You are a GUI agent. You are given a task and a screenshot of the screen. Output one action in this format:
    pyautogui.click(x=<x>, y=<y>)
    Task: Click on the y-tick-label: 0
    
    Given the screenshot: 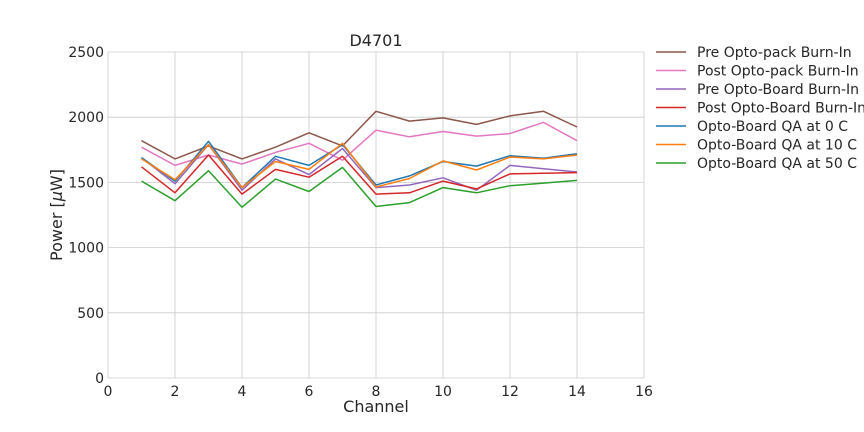 What is the action you would take?
    pyautogui.click(x=99, y=379)
    